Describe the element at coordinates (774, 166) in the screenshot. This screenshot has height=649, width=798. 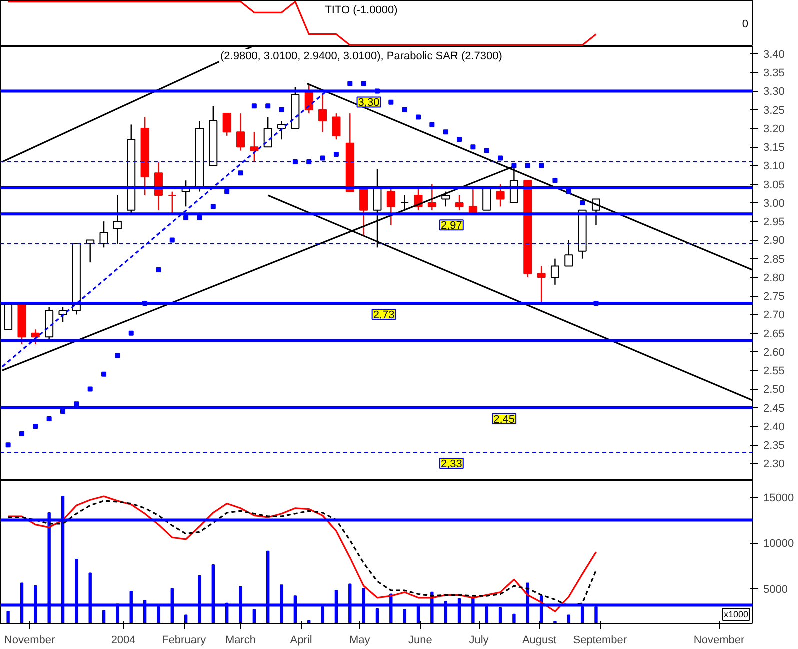
I see `y-tick-label: 3.10` at that location.